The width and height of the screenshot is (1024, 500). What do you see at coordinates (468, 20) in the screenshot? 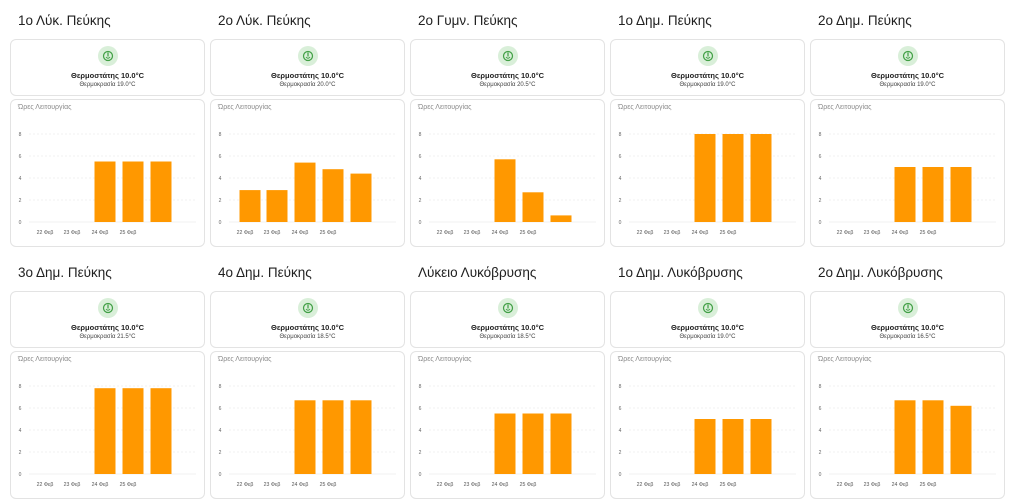
I see `school-title: 2ο Γυμν. Πεύκης` at bounding box center [468, 20].